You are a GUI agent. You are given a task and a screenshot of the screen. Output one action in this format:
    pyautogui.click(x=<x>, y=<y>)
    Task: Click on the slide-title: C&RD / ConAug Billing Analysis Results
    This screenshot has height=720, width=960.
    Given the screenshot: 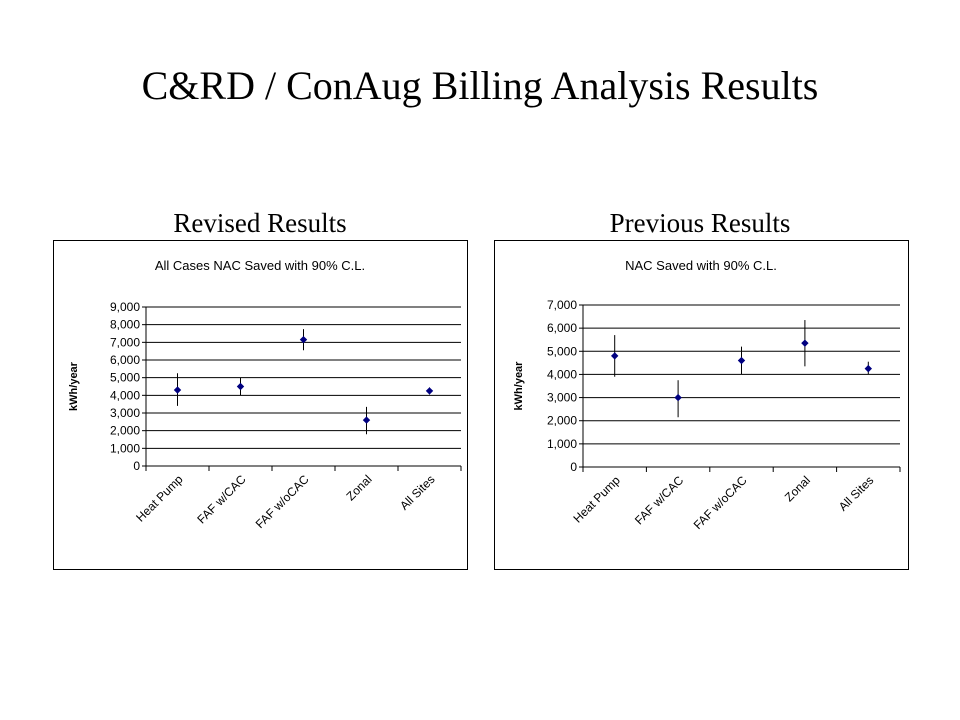 What is the action you would take?
    pyautogui.click(x=480, y=85)
    